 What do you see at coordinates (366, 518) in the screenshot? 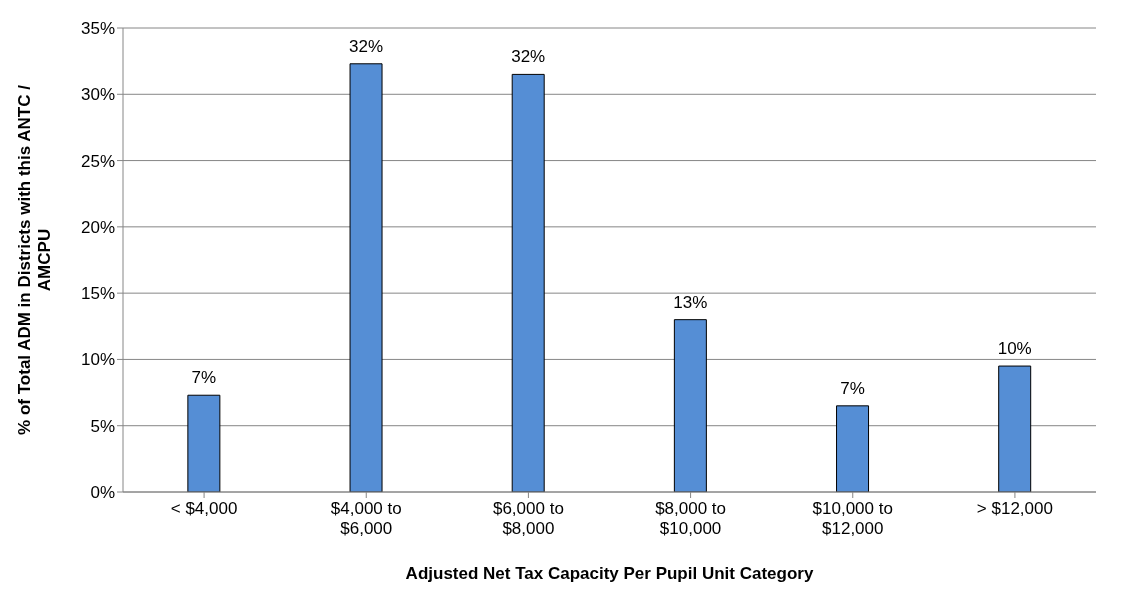
I see `x-tick-label: $4,000 to $6,000` at bounding box center [366, 518].